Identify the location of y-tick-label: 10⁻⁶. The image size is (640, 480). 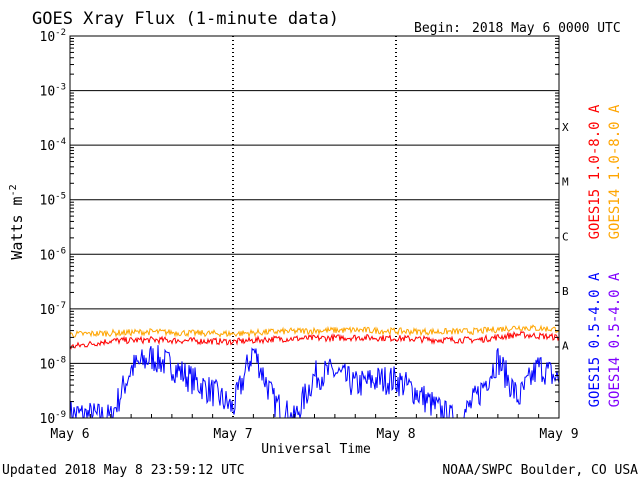
(53, 254).